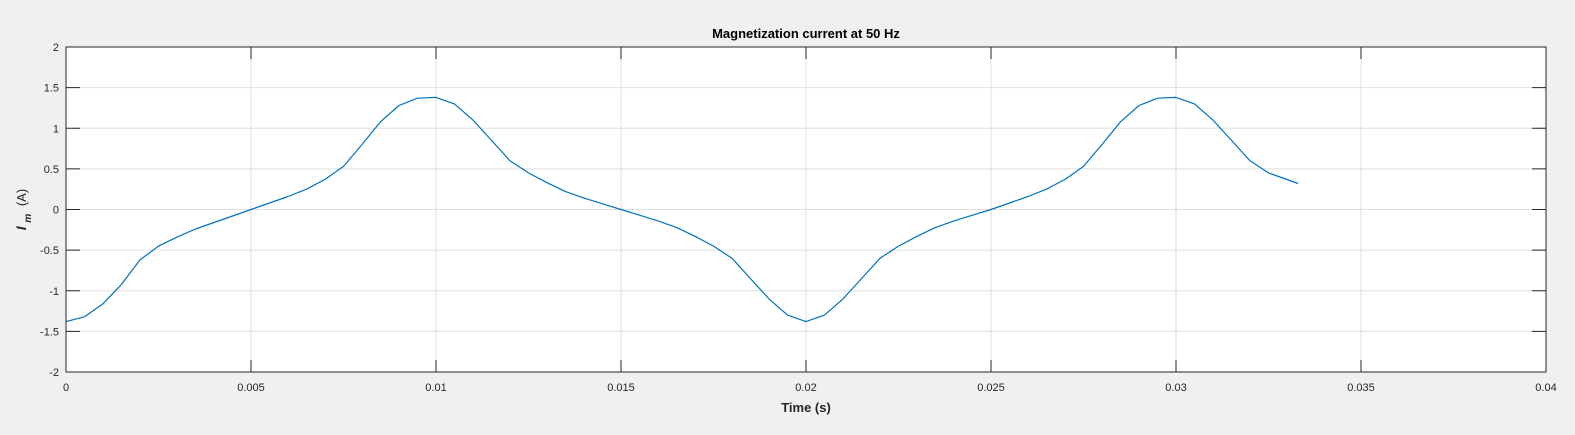 Image resolution: width=1575 pixels, height=435 pixels. What do you see at coordinates (1361, 388) in the screenshot?
I see `x-tick-label: 0.035` at bounding box center [1361, 388].